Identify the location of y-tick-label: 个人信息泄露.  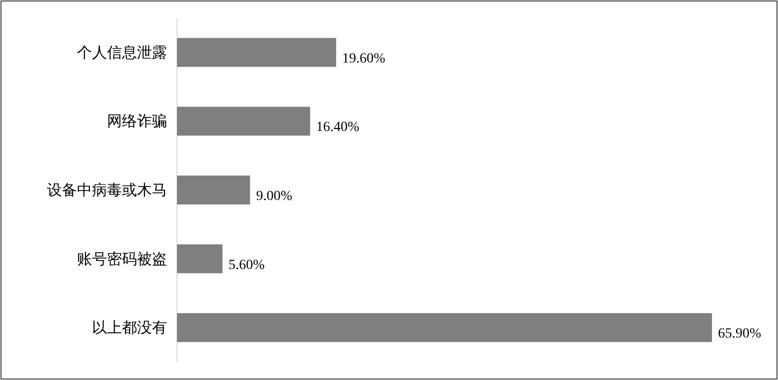
(122, 53).